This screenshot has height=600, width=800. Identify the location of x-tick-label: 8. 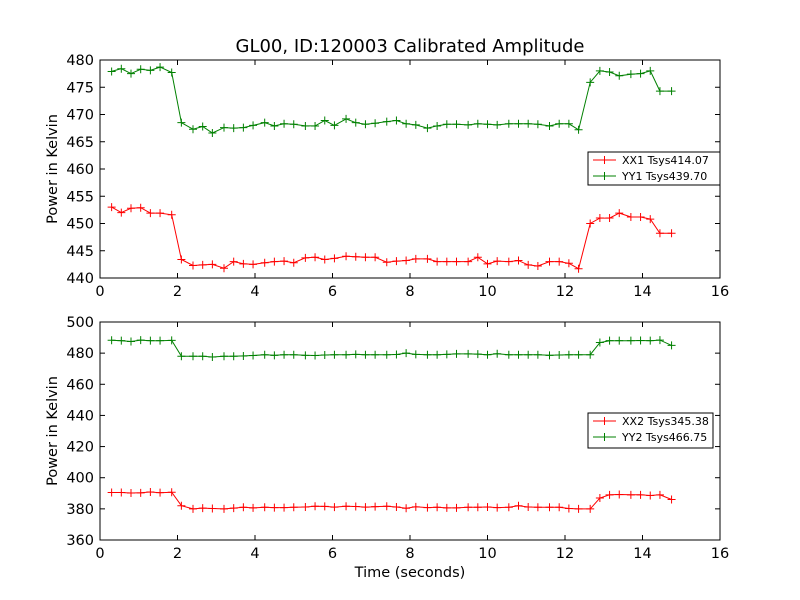
(409, 292).